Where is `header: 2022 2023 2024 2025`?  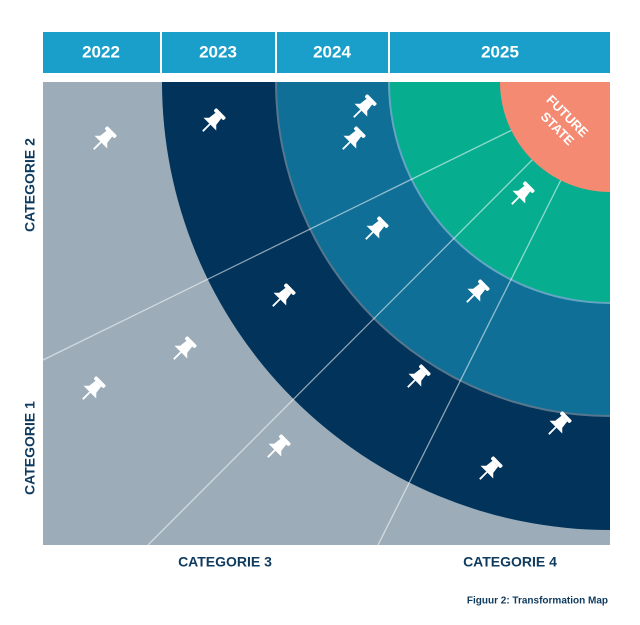
header: 2022 2023 2024 2025 is located at coordinates (326, 52).